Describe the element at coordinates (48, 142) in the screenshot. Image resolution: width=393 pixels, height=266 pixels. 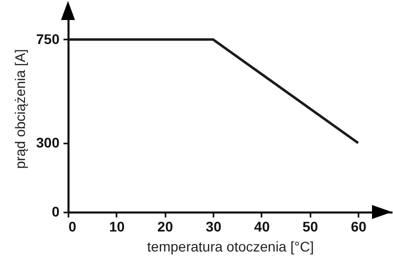
I see `y-tick-label: 300` at that location.